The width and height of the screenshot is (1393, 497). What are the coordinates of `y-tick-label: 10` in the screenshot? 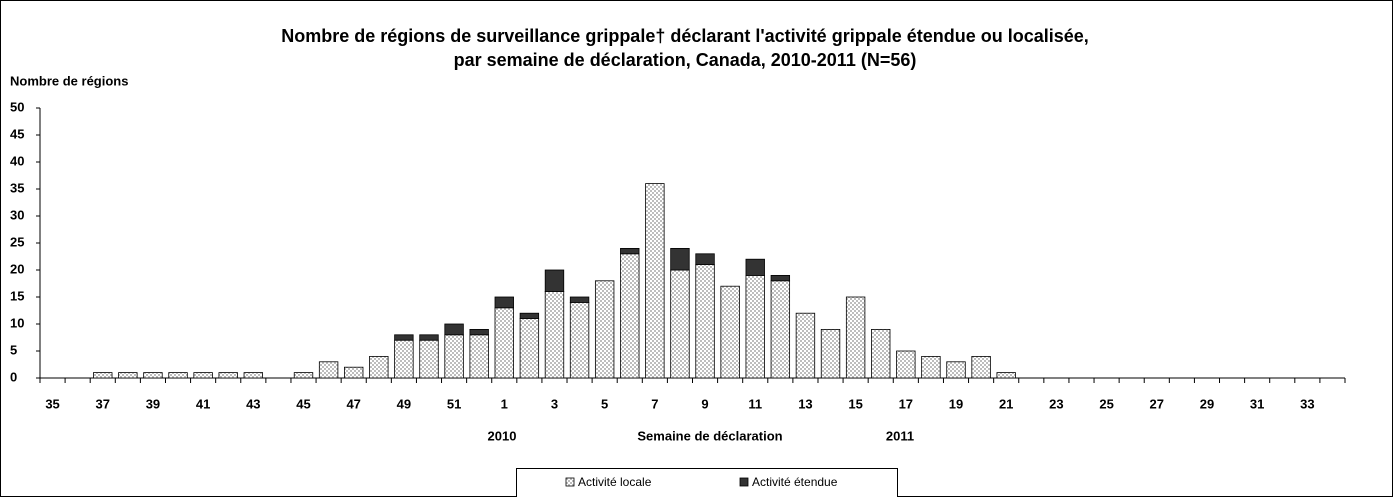 It's located at (17, 322).